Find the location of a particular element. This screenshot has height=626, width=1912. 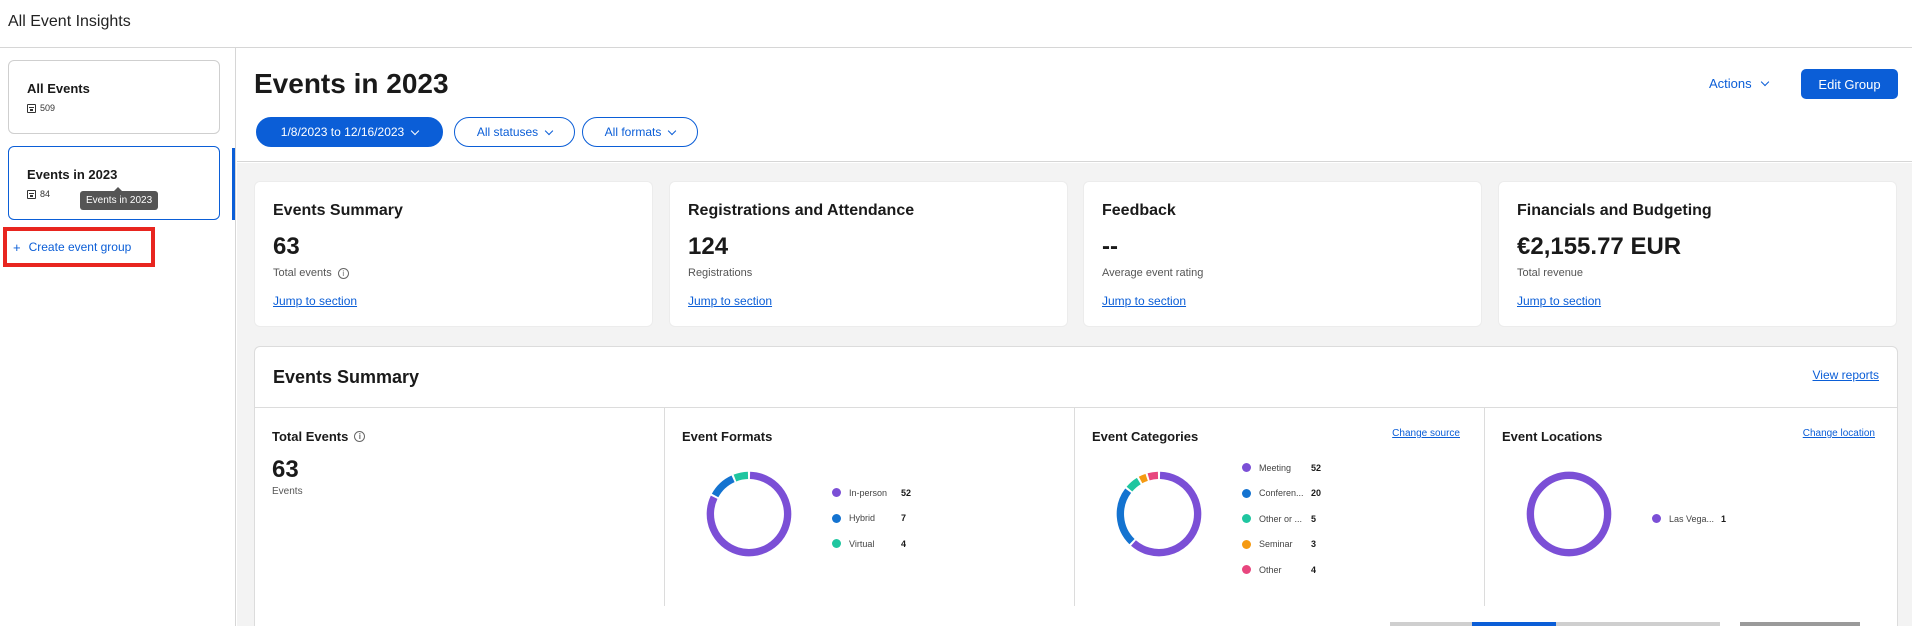

edit-group-button: Edit Group is located at coordinates (1849, 84).